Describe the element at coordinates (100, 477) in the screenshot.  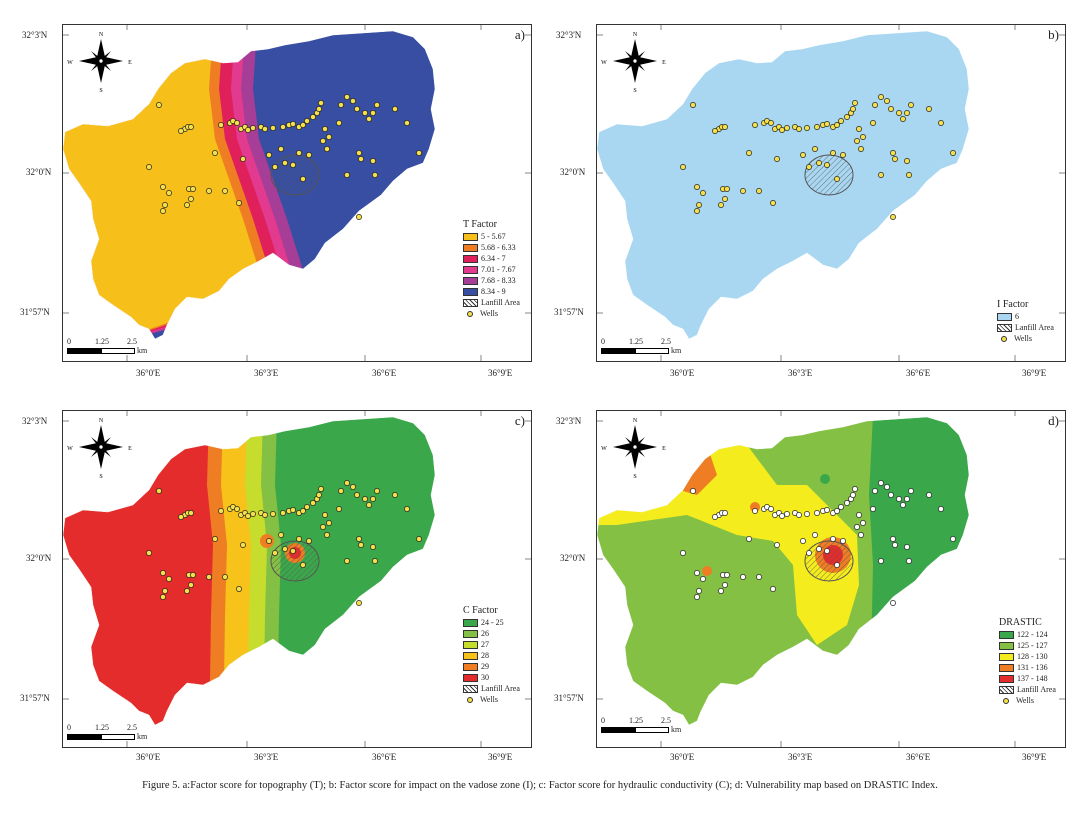
I see `compass-letter: S` at that location.